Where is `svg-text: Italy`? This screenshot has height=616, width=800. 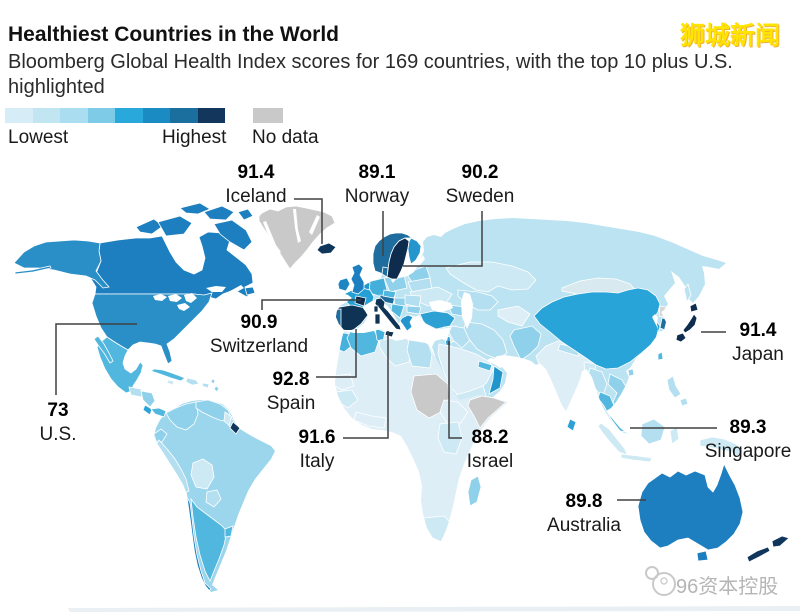
svg-text: Italy is located at coordinates (317, 461).